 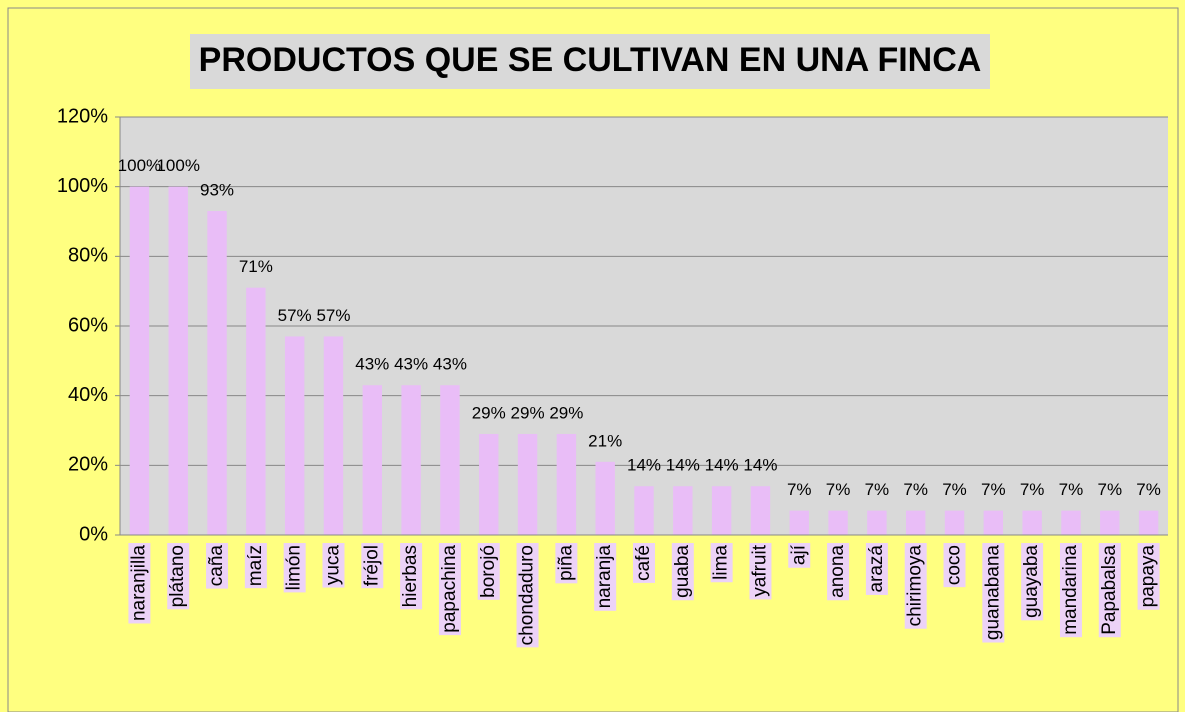 What do you see at coordinates (93, 534) in the screenshot?
I see `y-tick-label: 0%` at bounding box center [93, 534].